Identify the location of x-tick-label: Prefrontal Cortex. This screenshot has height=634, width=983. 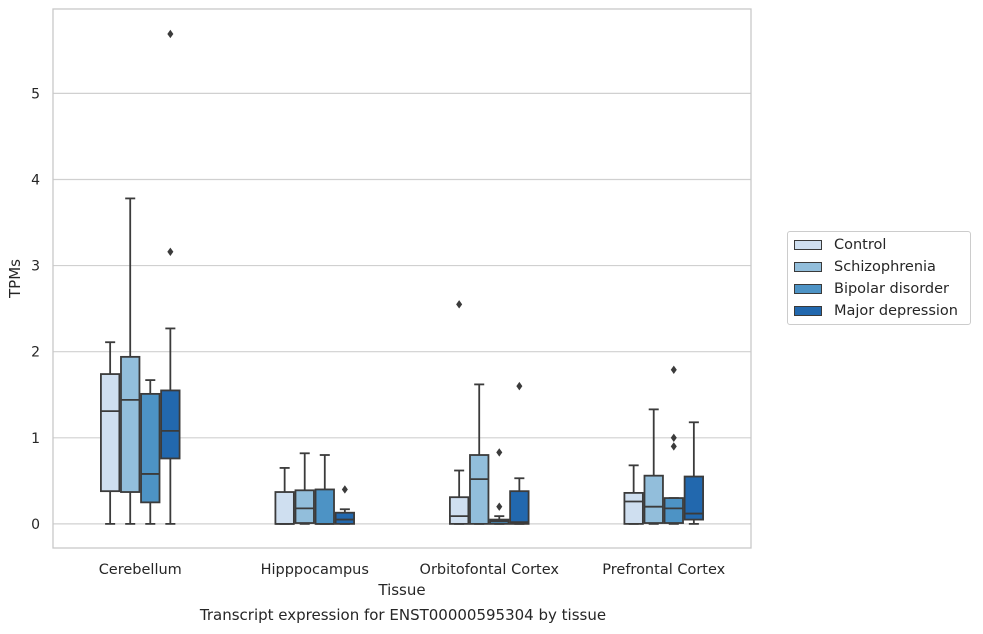
(663, 570).